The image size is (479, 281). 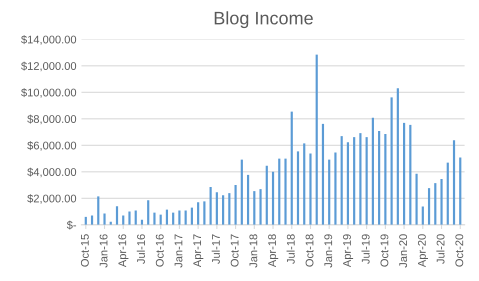 I want to click on y-tick-label: $8,000.00, so click(x=51, y=119).